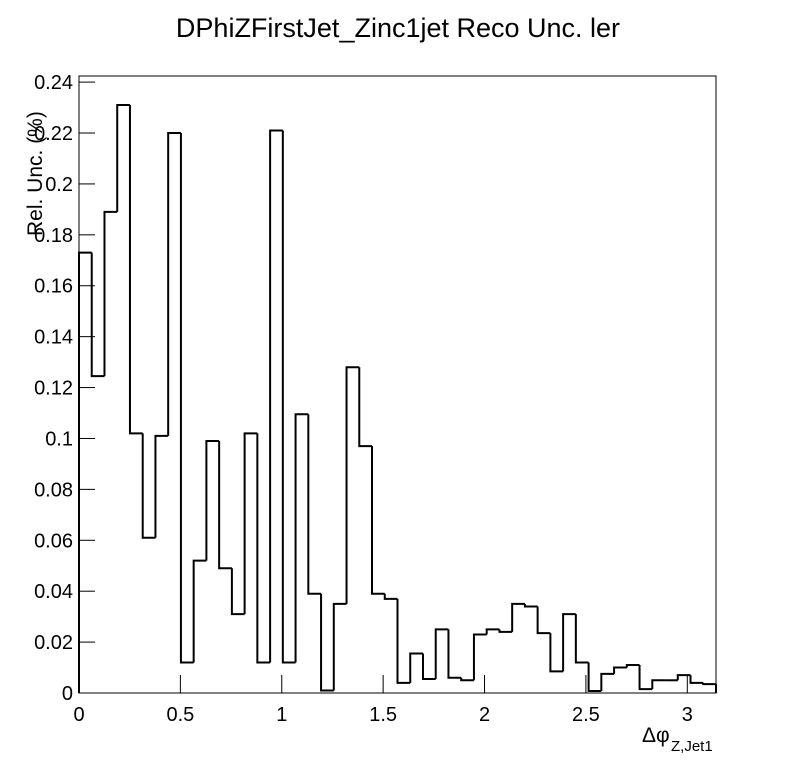 The width and height of the screenshot is (796, 772). Describe the element at coordinates (67, 694) in the screenshot. I see `y-tick-label: 0` at that location.